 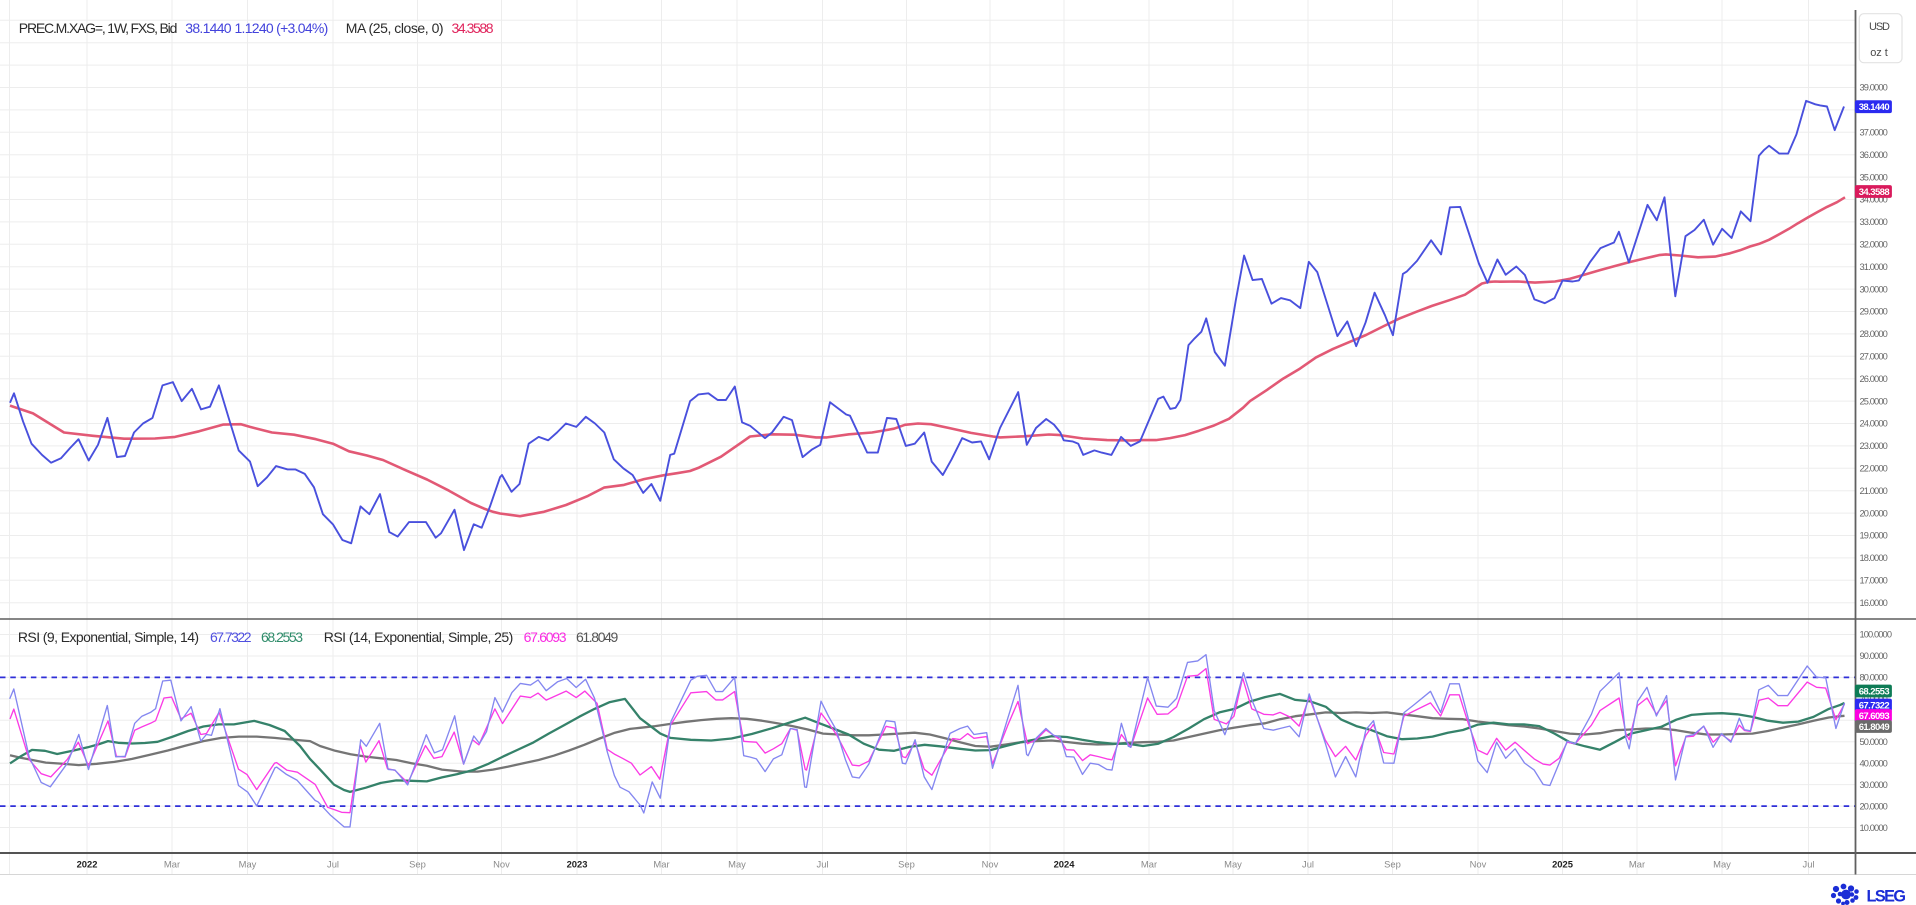 What do you see at coordinates (1874, 603) in the screenshot?
I see `svg-text: 16.0000` at bounding box center [1874, 603].